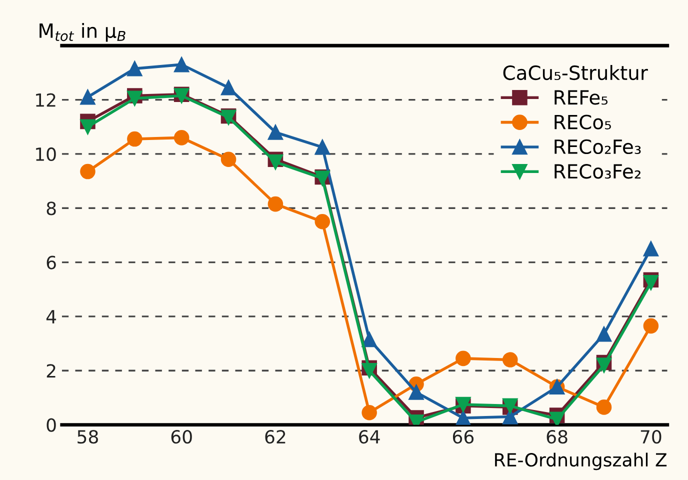  I want to click on x-tick-label: 60, so click(181, 437).